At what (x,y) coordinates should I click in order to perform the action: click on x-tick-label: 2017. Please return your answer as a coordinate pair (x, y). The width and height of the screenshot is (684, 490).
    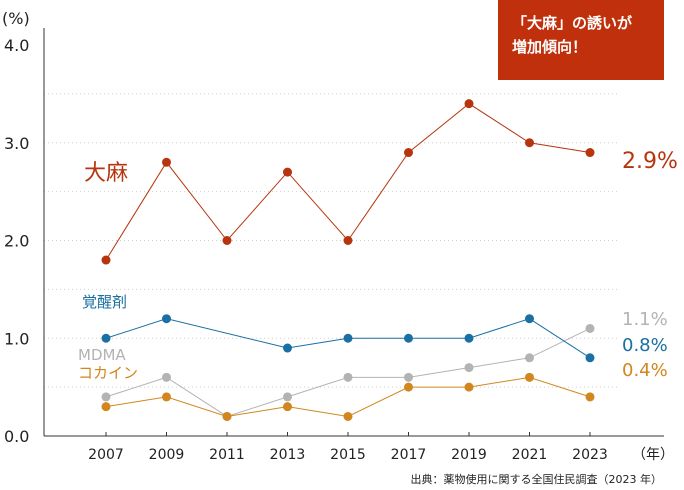
    Looking at the image, I should click on (409, 455).